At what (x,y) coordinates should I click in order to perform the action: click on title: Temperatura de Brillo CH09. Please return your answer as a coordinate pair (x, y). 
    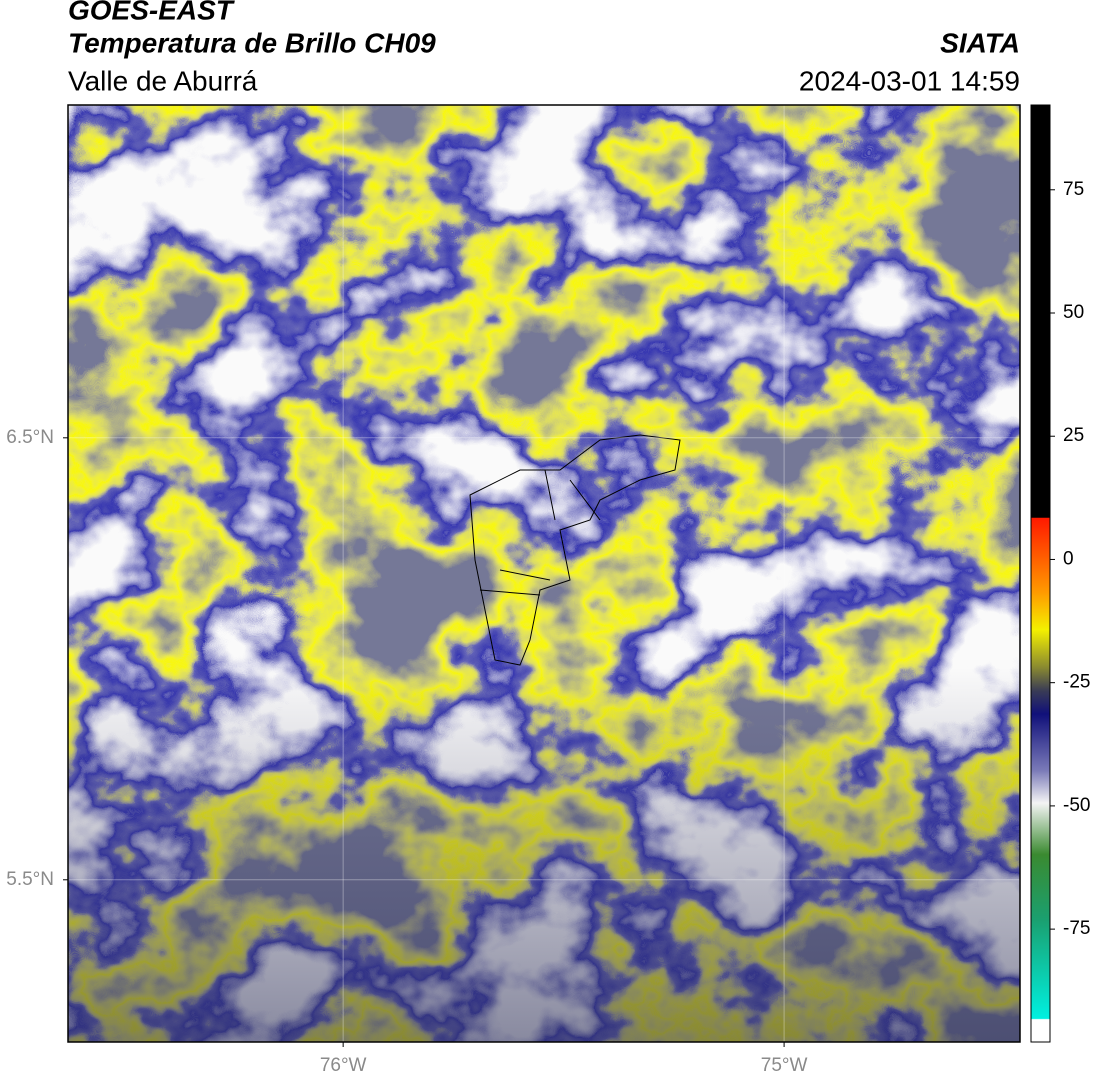
    Looking at the image, I should click on (252, 42).